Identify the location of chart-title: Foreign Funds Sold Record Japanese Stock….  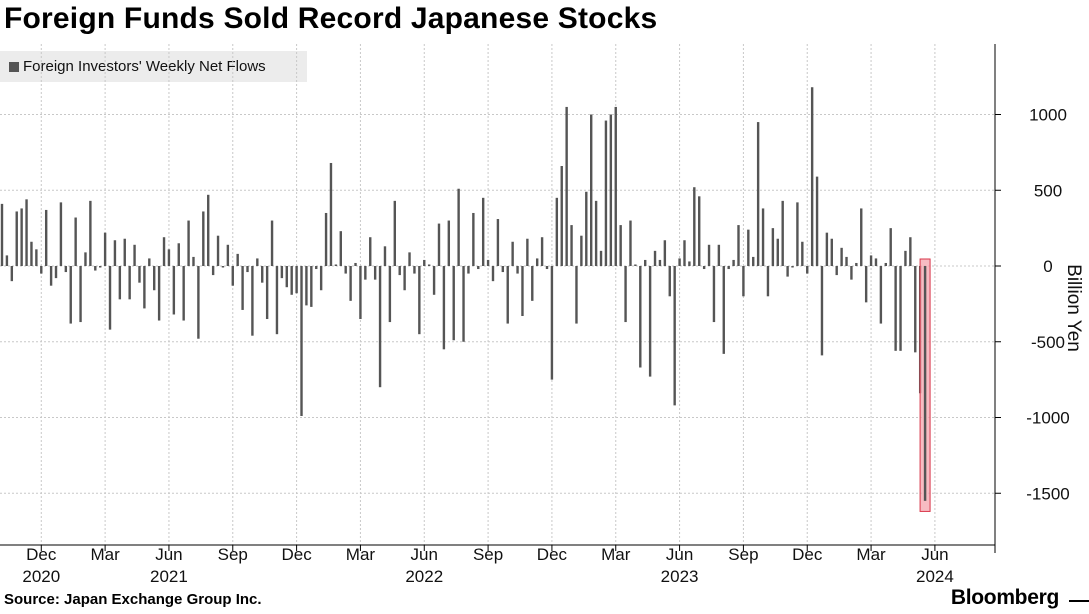
(331, 18).